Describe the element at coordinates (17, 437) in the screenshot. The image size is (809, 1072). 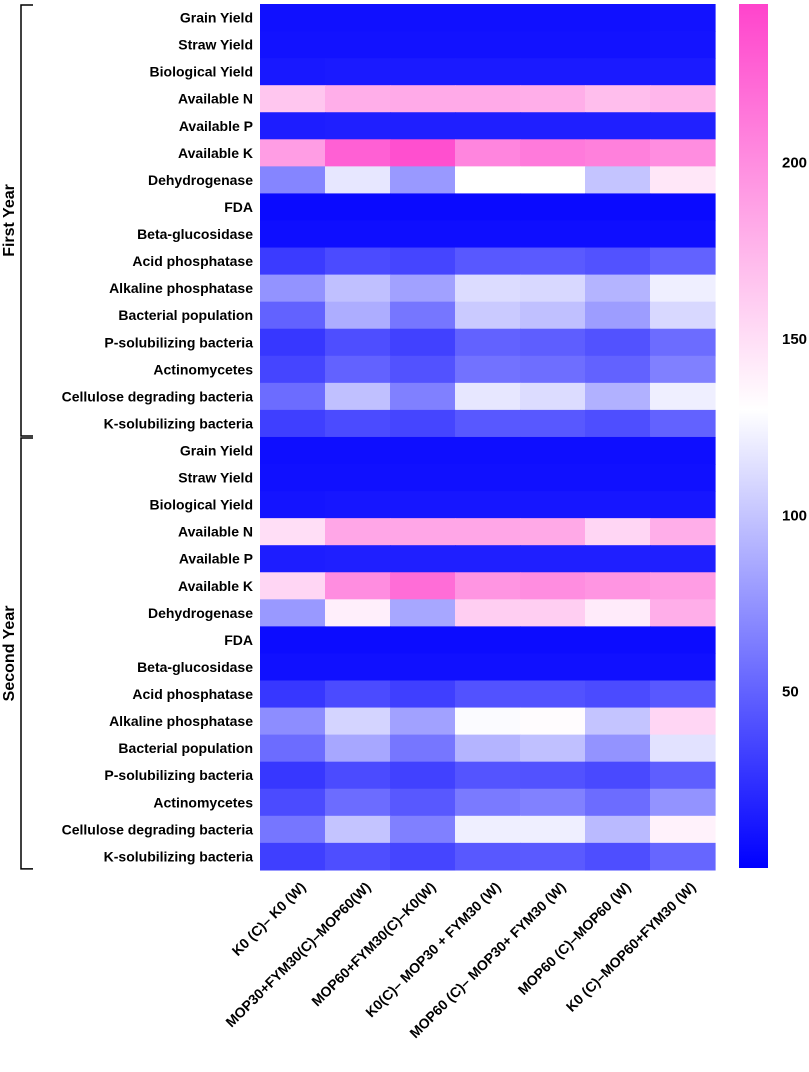
I see `group-brackets: First Year Second Year` at that location.